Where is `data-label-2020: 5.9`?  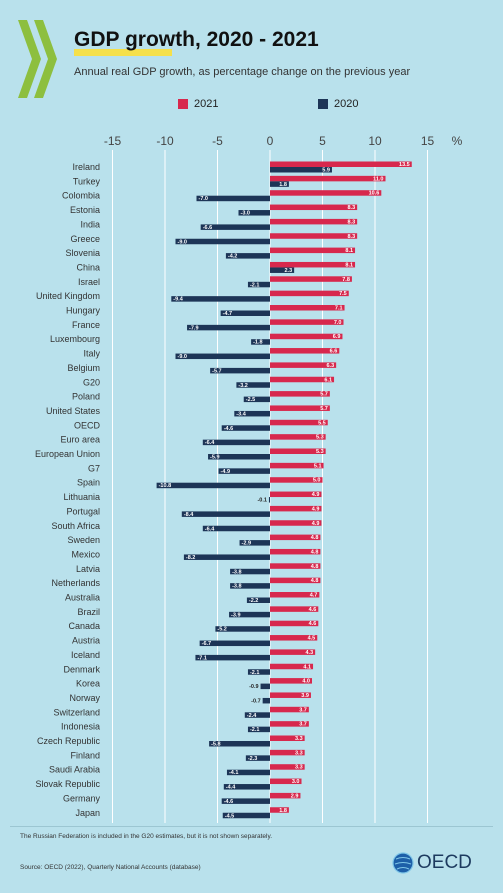 data-label-2020: 5.9 is located at coordinates (326, 171).